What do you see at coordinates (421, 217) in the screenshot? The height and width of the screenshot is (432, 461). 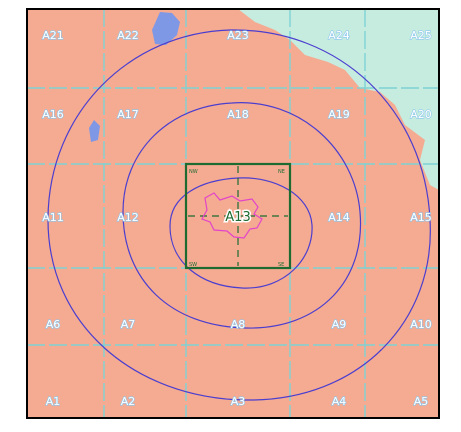 I see `tile-label-a15: A15` at bounding box center [421, 217].